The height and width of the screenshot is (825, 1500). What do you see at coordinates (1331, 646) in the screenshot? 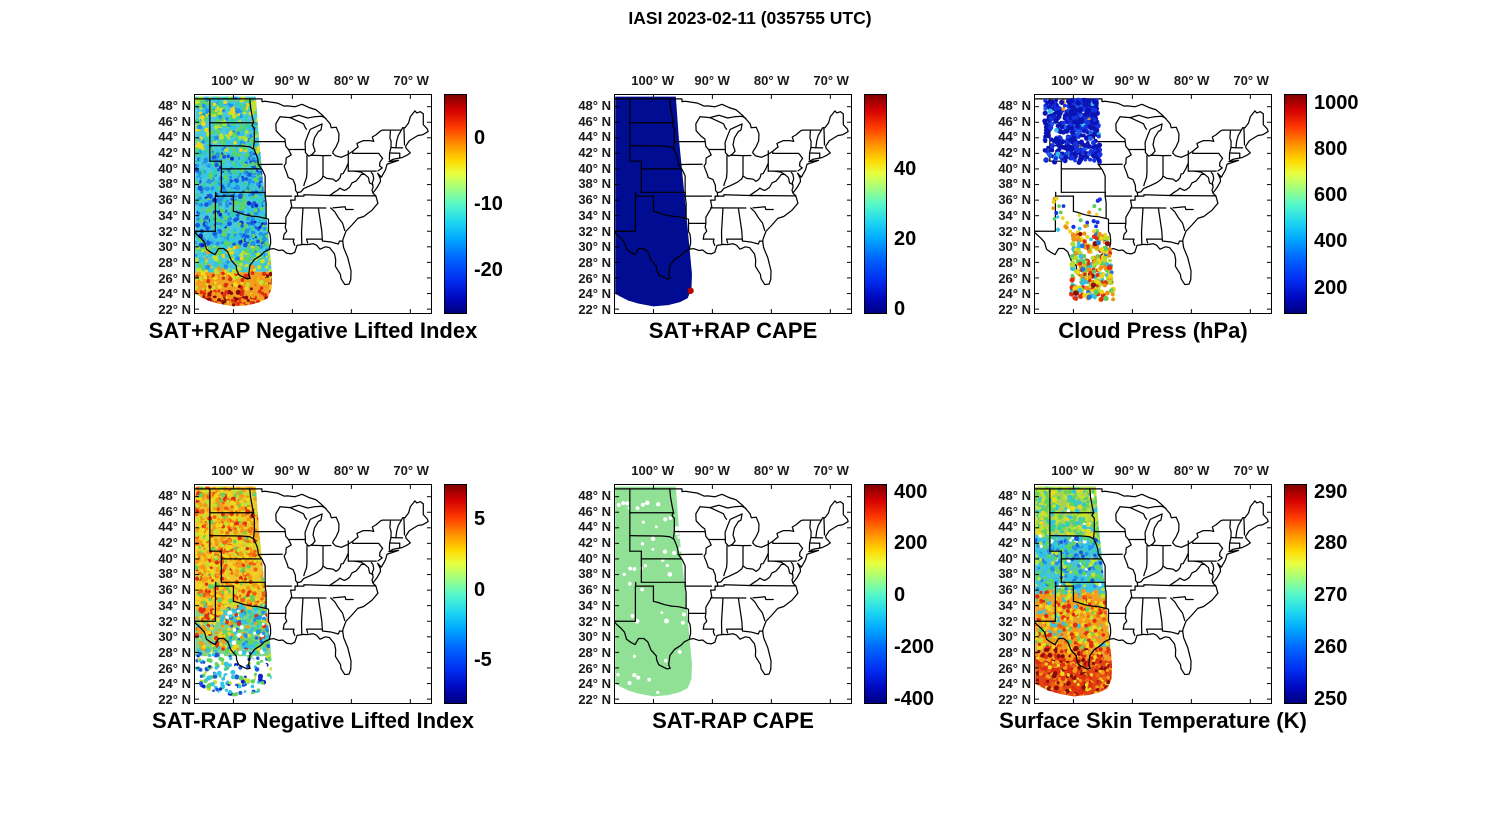
I see `colorbar-tick-label: 260` at bounding box center [1331, 646].